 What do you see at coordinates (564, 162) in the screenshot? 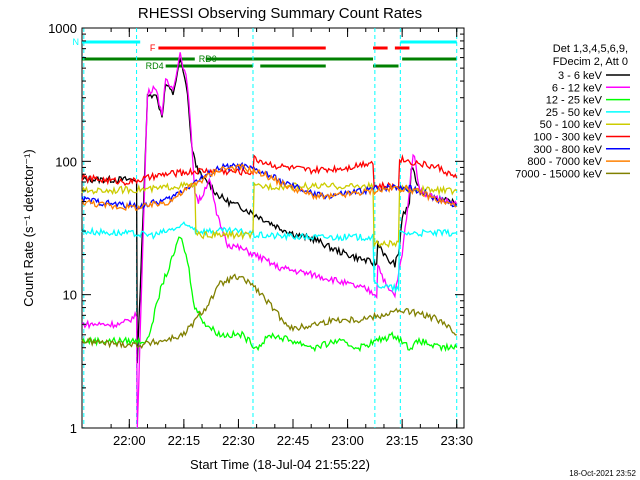
I see `legend-label: 800 - 7000 keV` at bounding box center [564, 162].